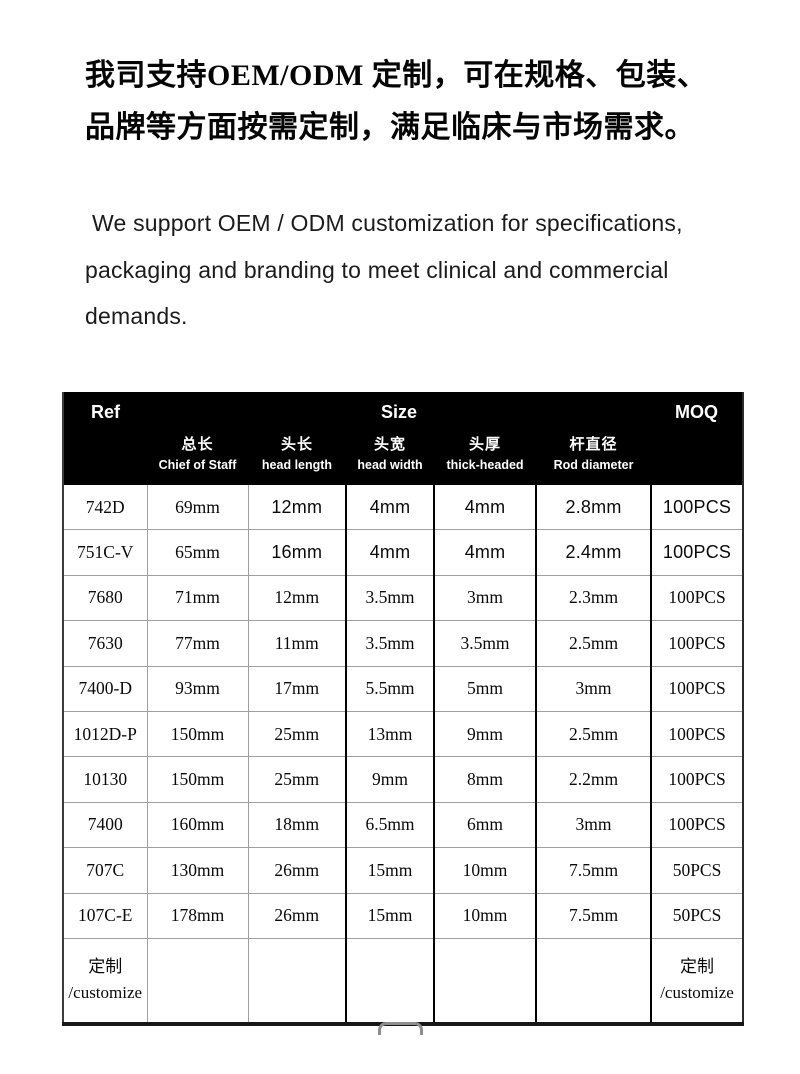 This screenshot has height=1074, width=800. Describe the element at coordinates (484, 444) in the screenshot. I see `subheader-zh: 头厚` at that location.